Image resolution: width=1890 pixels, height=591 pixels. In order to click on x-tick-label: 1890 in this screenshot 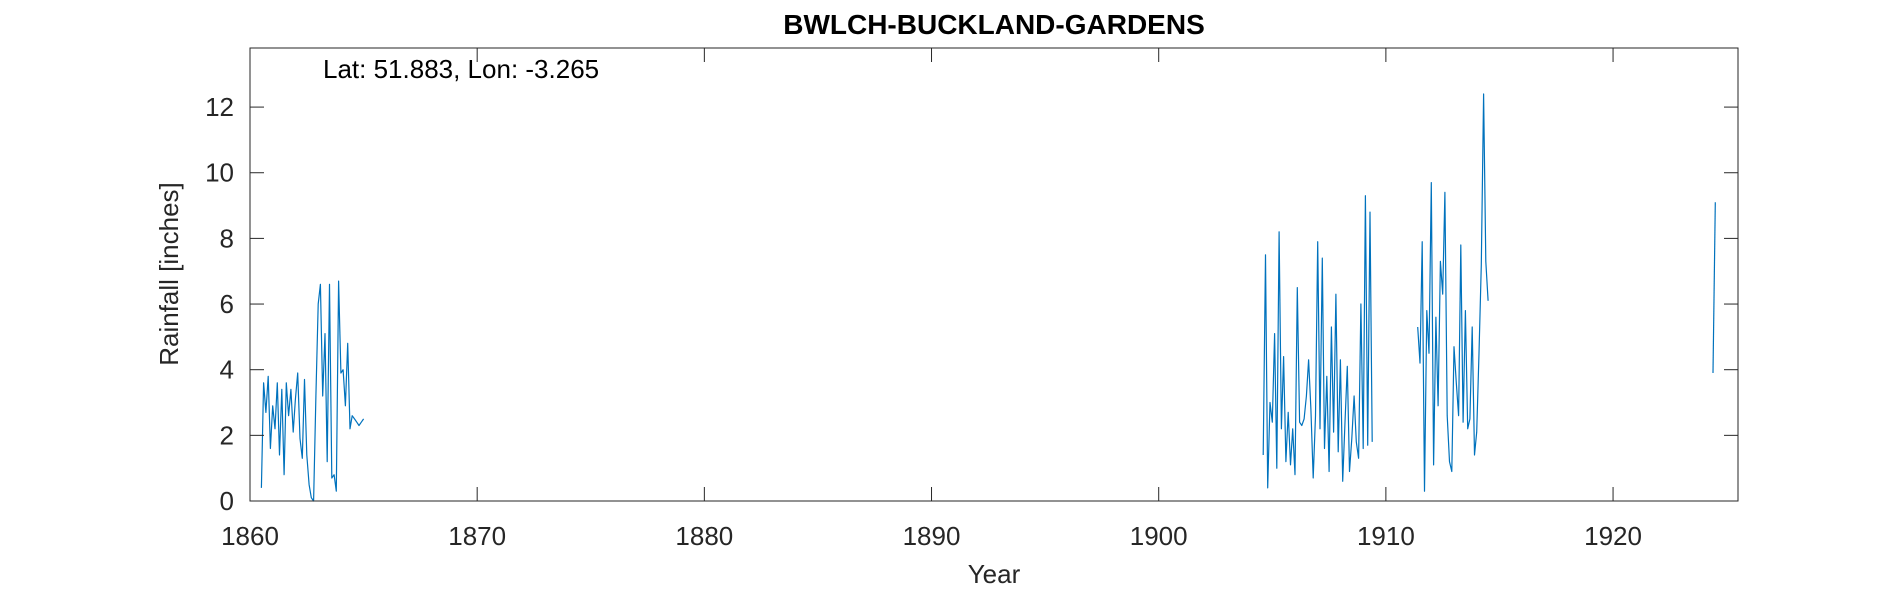, I will do `click(932, 536)`.